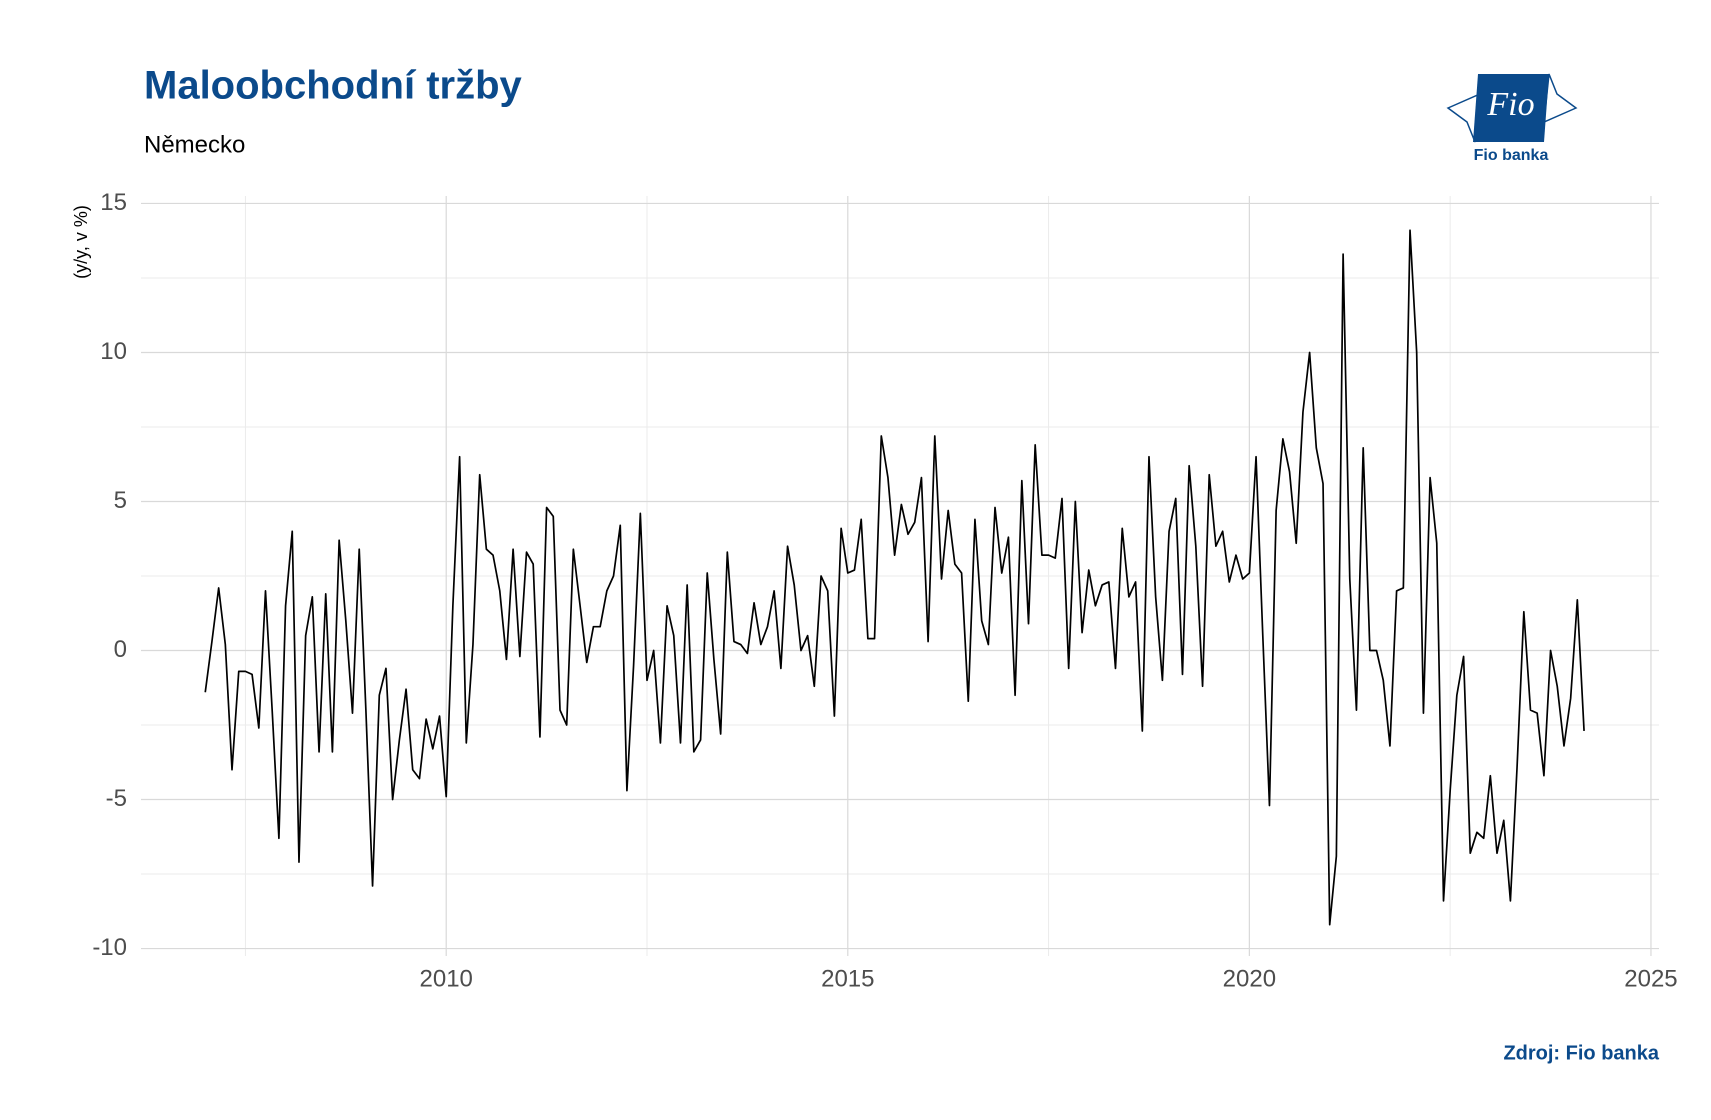 This screenshot has height=1120, width=1711. Describe the element at coordinates (1511, 155) in the screenshot. I see `logo-text: Fio banka` at that location.